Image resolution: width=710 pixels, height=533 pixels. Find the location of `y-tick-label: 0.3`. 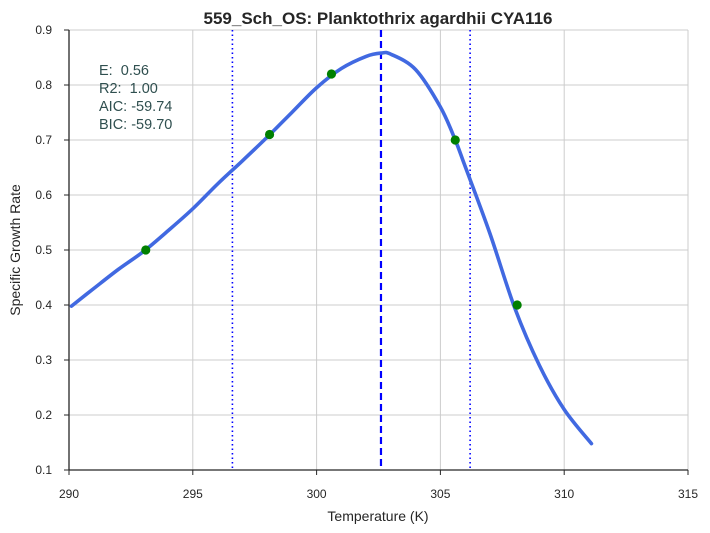

y-tick-label: 0.3 is located at coordinates (43, 360).